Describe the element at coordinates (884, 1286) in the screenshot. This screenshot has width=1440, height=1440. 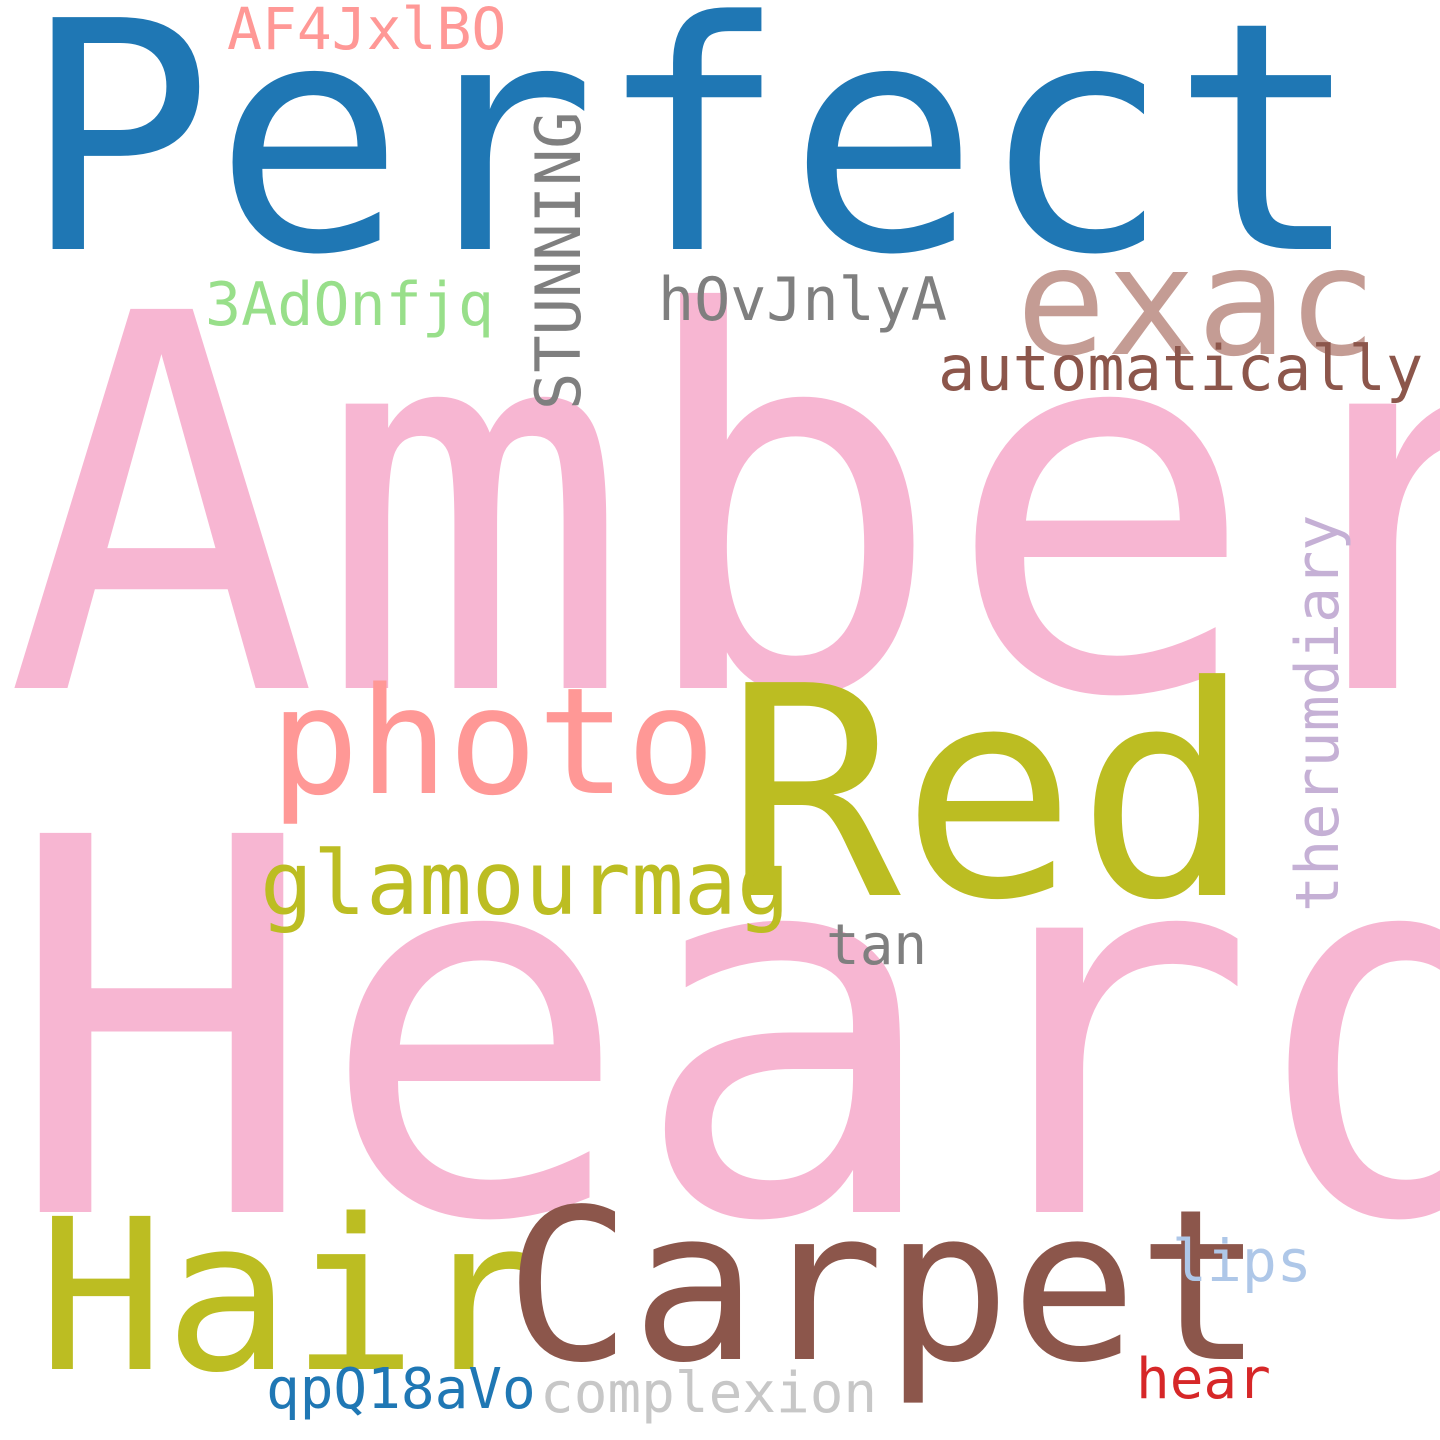
I see `word-carpet: Carpet` at that location.